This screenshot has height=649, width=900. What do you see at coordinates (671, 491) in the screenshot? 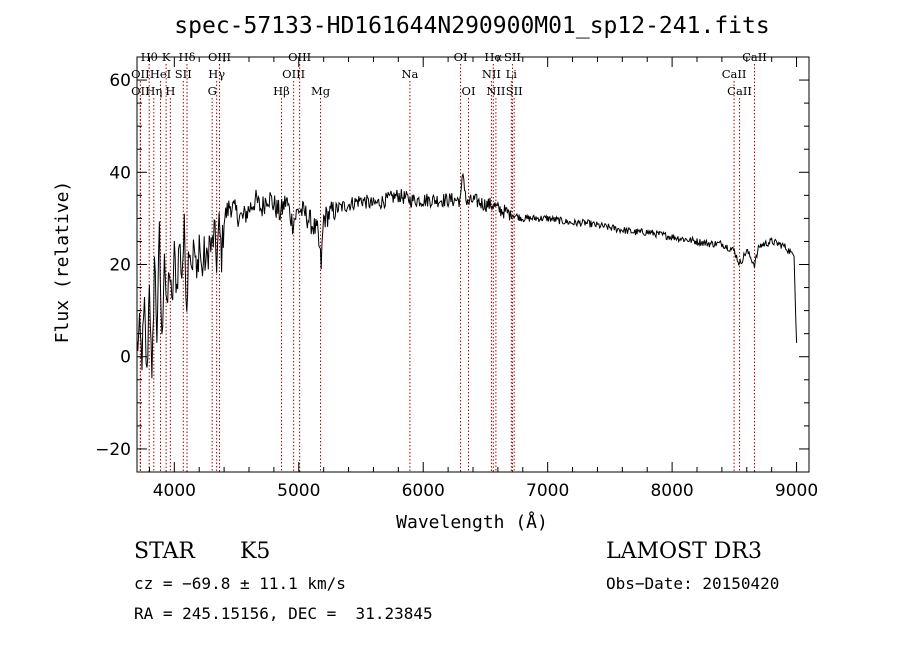
I see `x-tick-label: 8000` at bounding box center [671, 491].